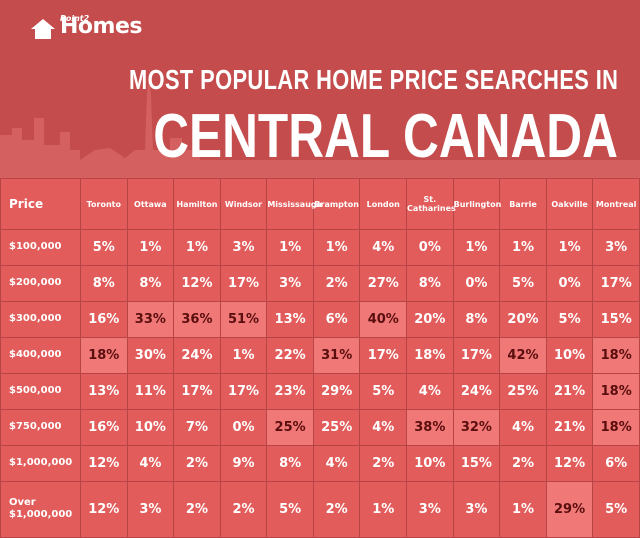 The height and width of the screenshot is (538, 640). What do you see at coordinates (150, 319) in the screenshot?
I see `cell: 33%` at bounding box center [150, 319].